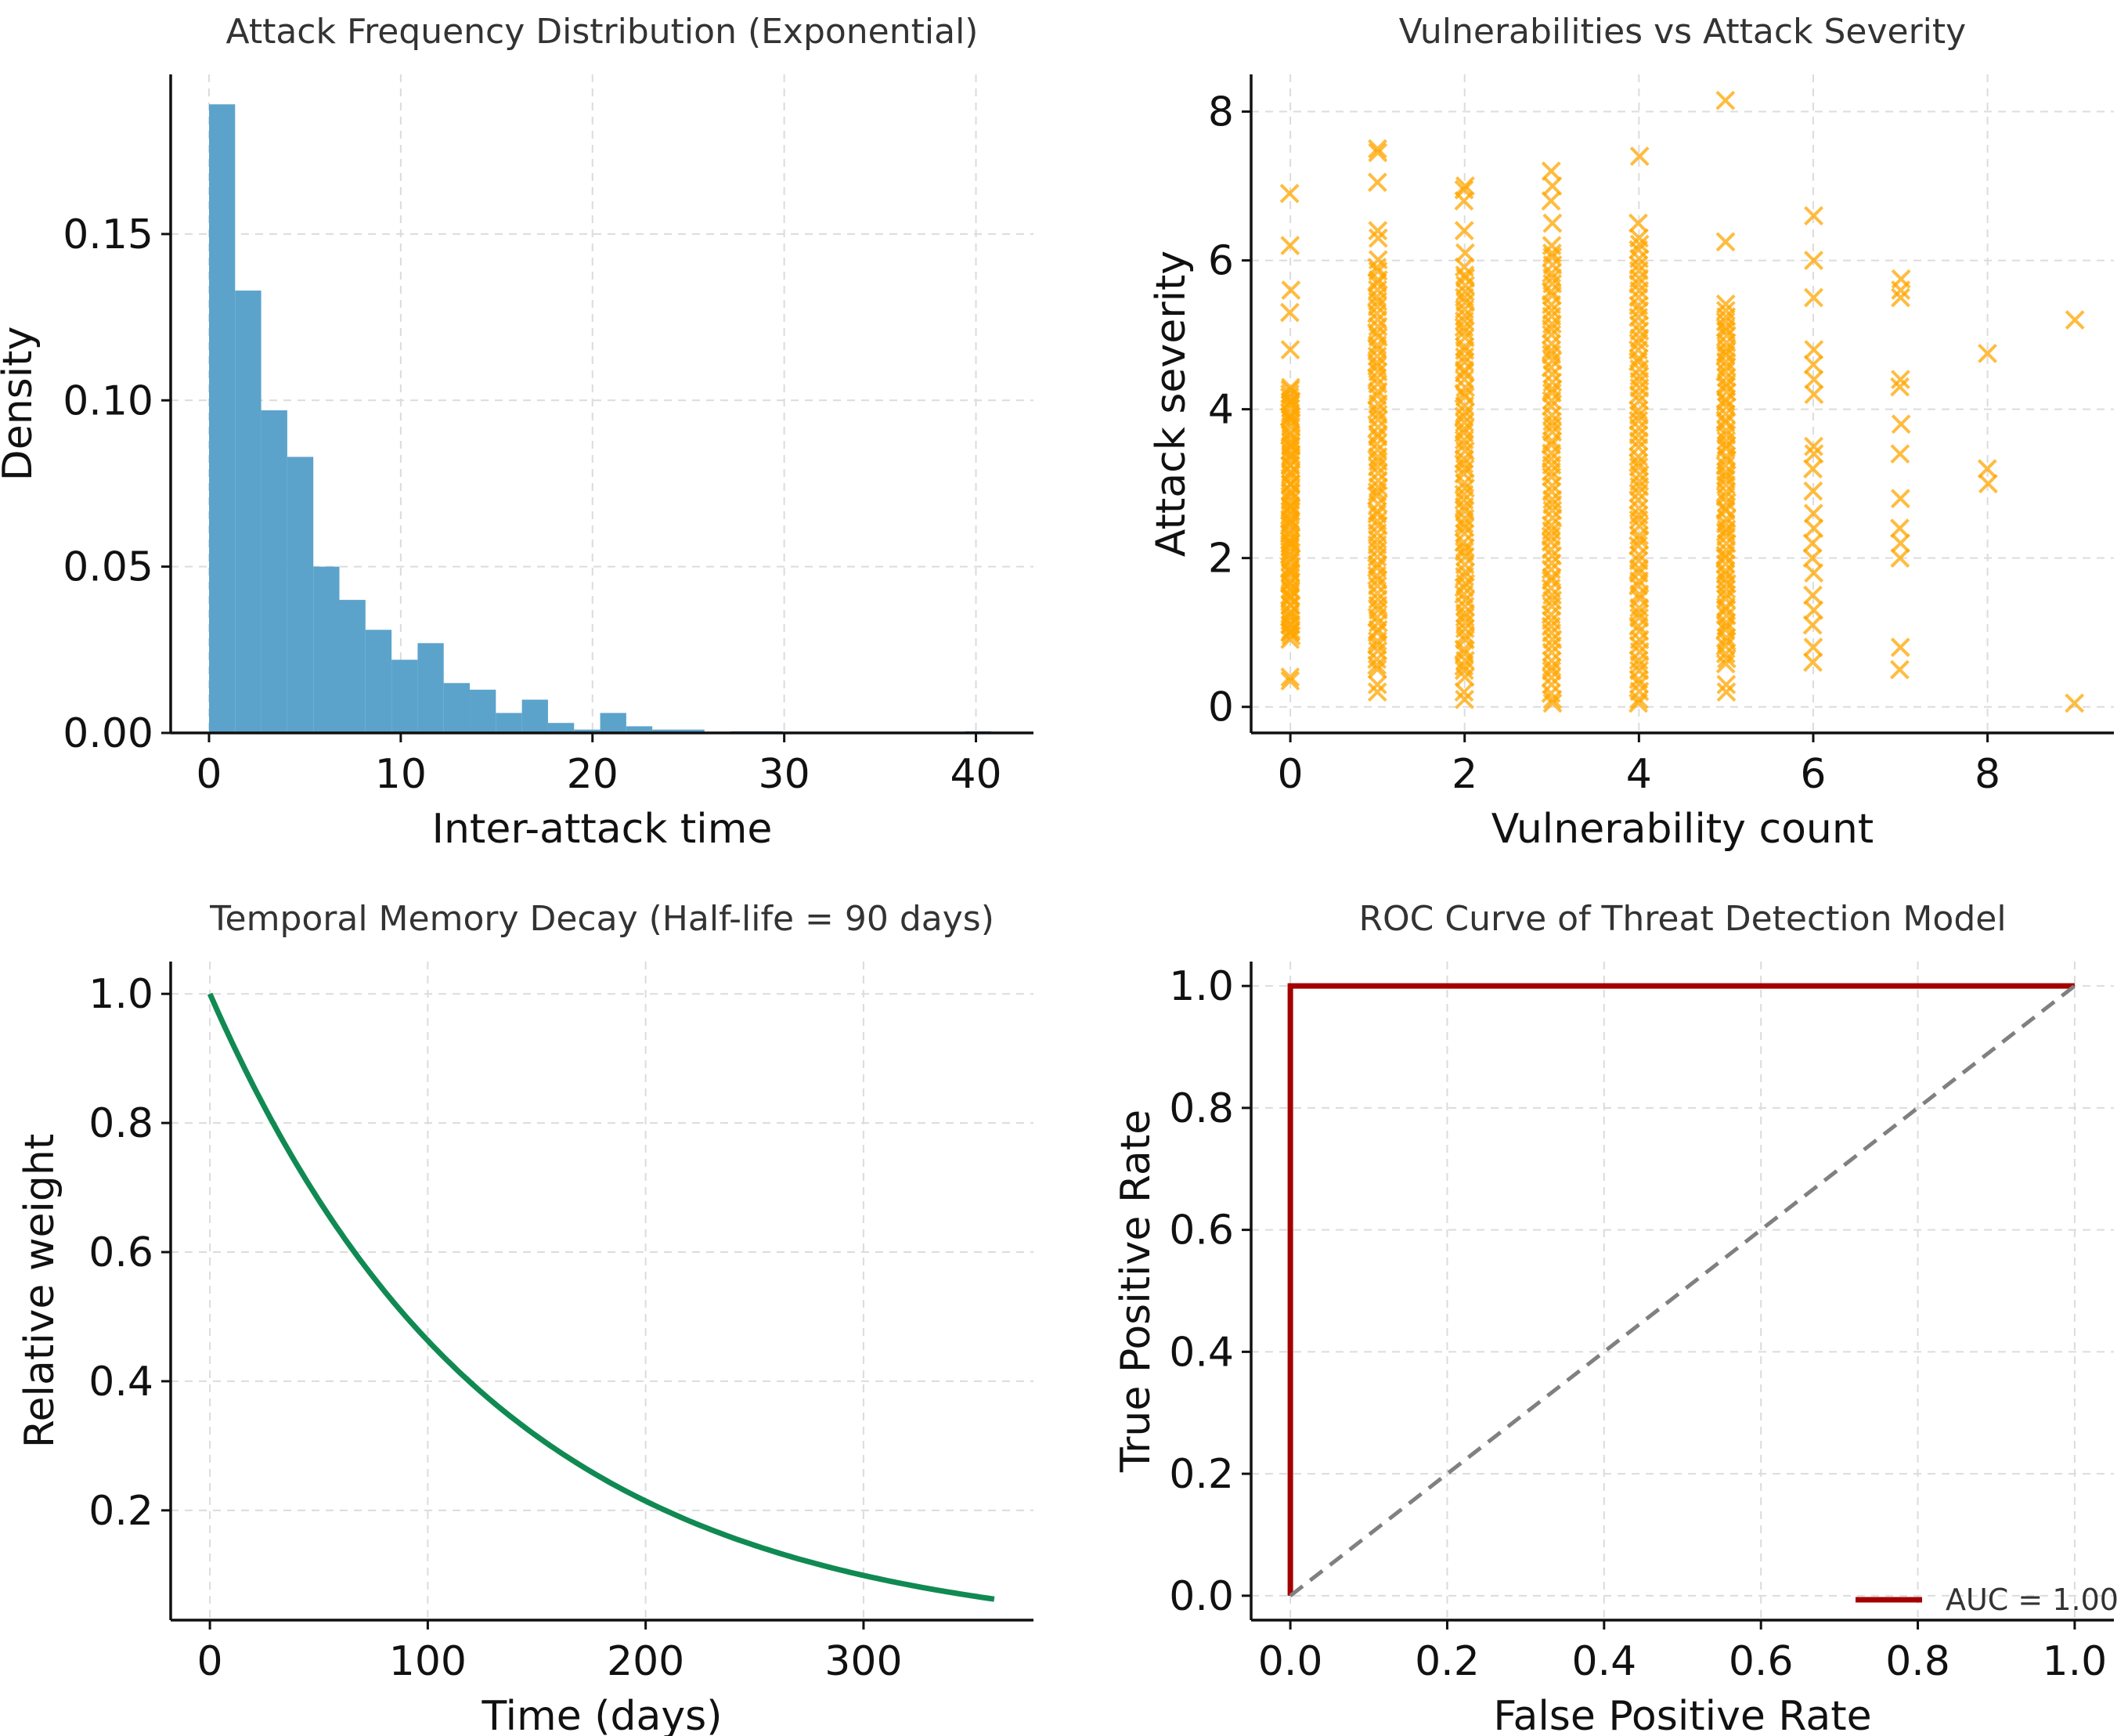 The image size is (2128, 1736). Describe the element at coordinates (108, 733) in the screenshot. I see `y-tick-label: 0.00` at that location.